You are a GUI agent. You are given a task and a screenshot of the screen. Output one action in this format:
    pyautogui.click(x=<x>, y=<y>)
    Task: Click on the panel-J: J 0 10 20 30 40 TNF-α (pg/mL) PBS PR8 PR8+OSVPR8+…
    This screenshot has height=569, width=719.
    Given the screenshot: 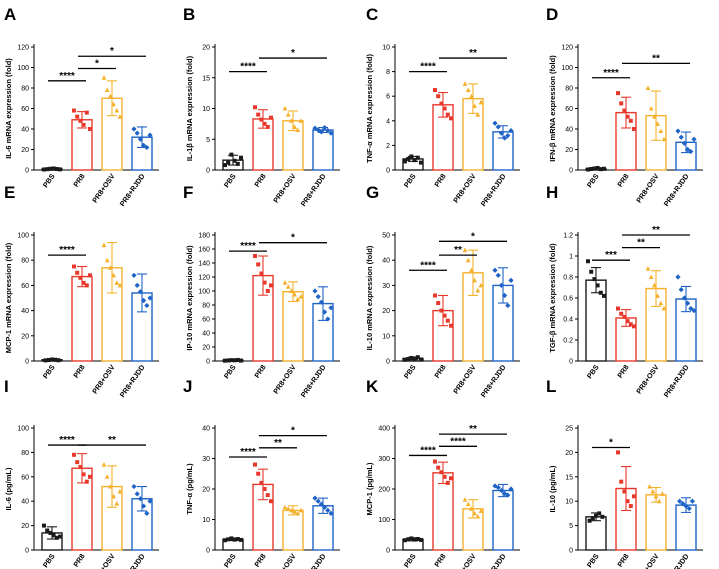 What is the action you would take?
    pyautogui.click(x=261, y=473)
    